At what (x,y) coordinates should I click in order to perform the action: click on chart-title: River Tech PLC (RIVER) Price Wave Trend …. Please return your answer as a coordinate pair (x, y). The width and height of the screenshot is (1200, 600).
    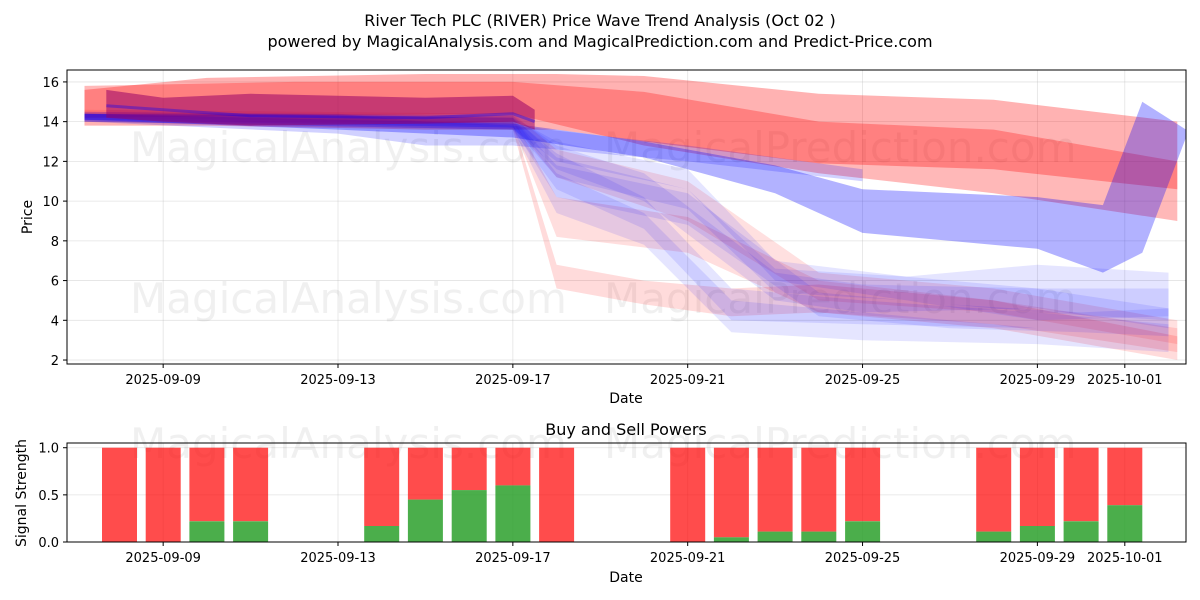
    Looking at the image, I should click on (600, 20).